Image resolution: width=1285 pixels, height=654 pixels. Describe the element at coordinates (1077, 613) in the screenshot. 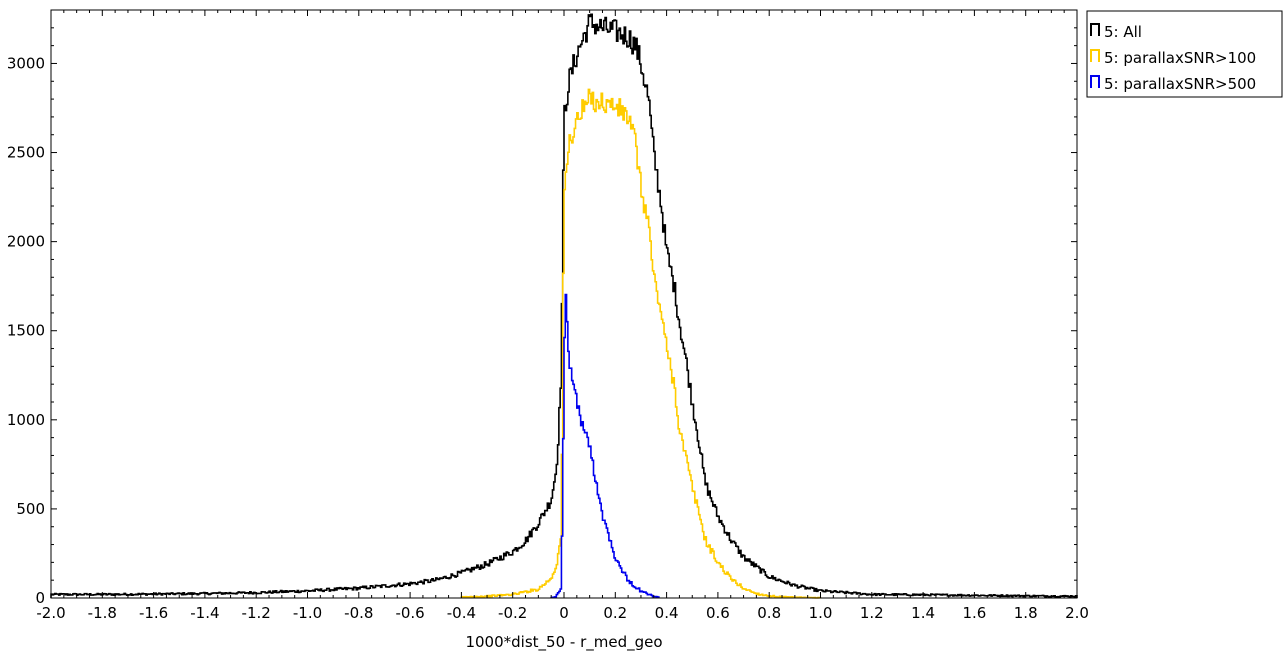

I see `x-tick-label: 2.0` at that location.